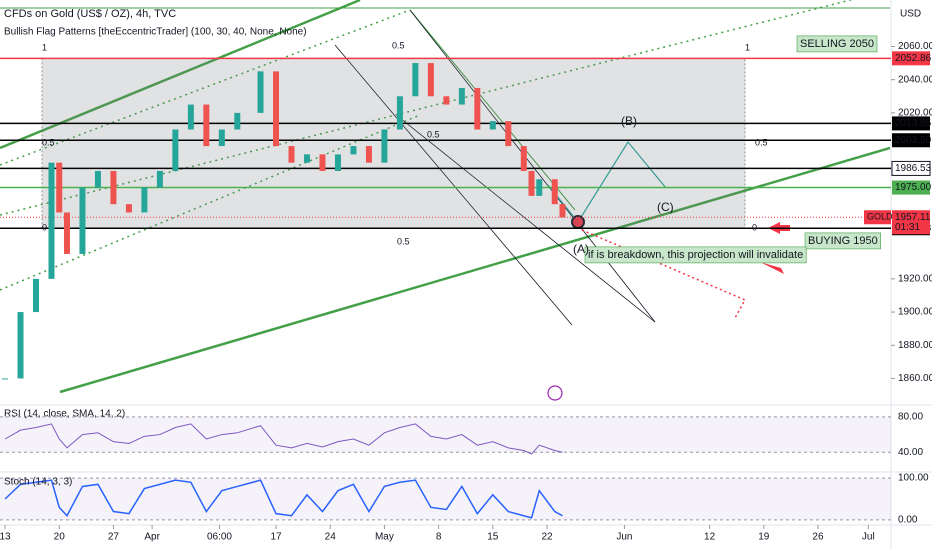 The height and width of the screenshot is (550, 932). Describe the element at coordinates (283, 439) in the screenshot. I see `rsi-line` at that location.